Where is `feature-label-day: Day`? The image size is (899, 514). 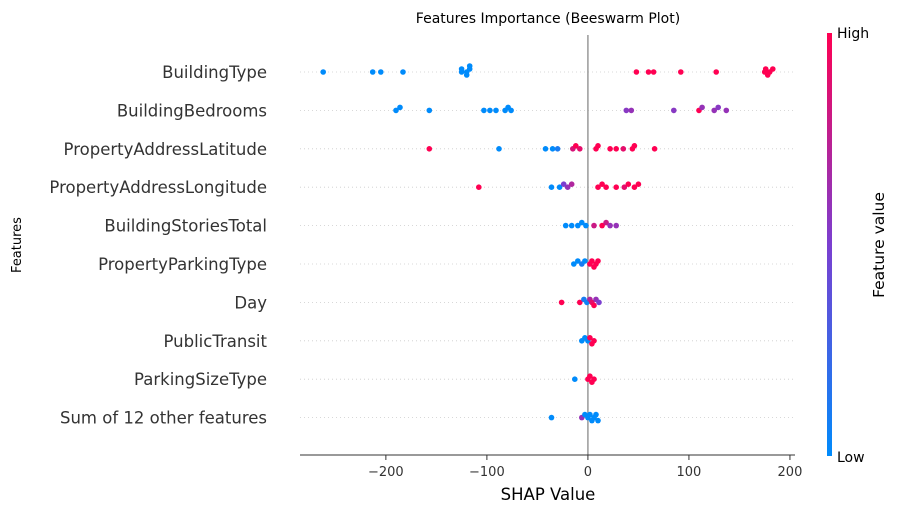 feature-label-day: Day is located at coordinates (250, 302).